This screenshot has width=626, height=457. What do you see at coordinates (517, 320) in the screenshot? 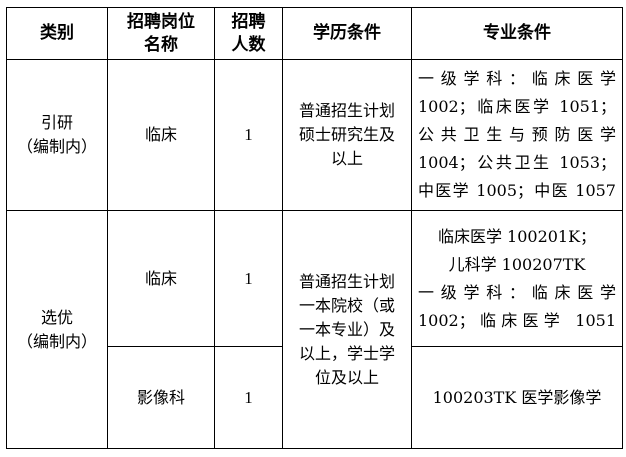
I see `major-line: 1002；临床医学 1051` at bounding box center [517, 320].